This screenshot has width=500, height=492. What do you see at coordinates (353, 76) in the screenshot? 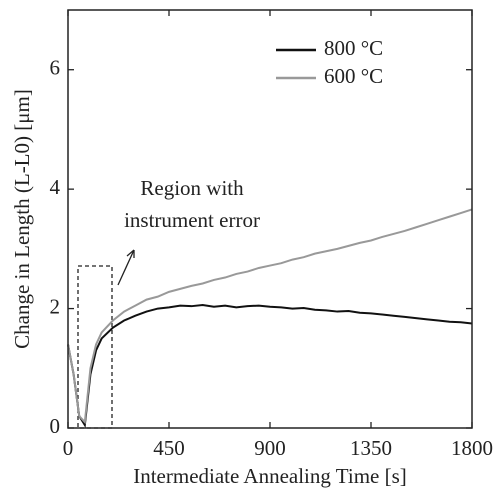
I see `legend-label: 600 °C` at bounding box center [353, 76].